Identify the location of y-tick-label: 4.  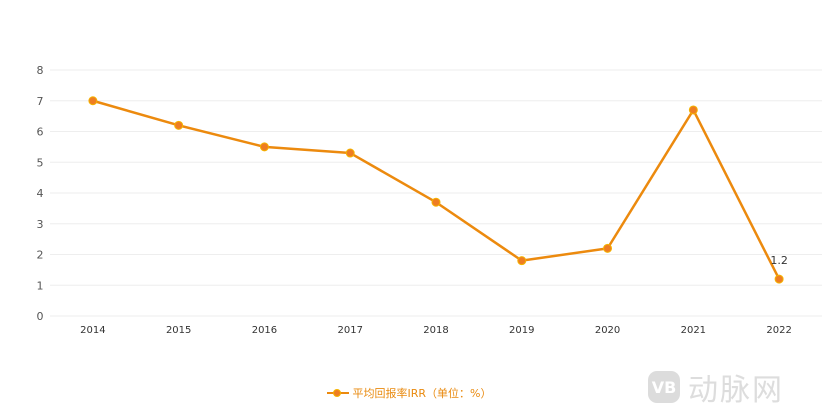
(40, 193).